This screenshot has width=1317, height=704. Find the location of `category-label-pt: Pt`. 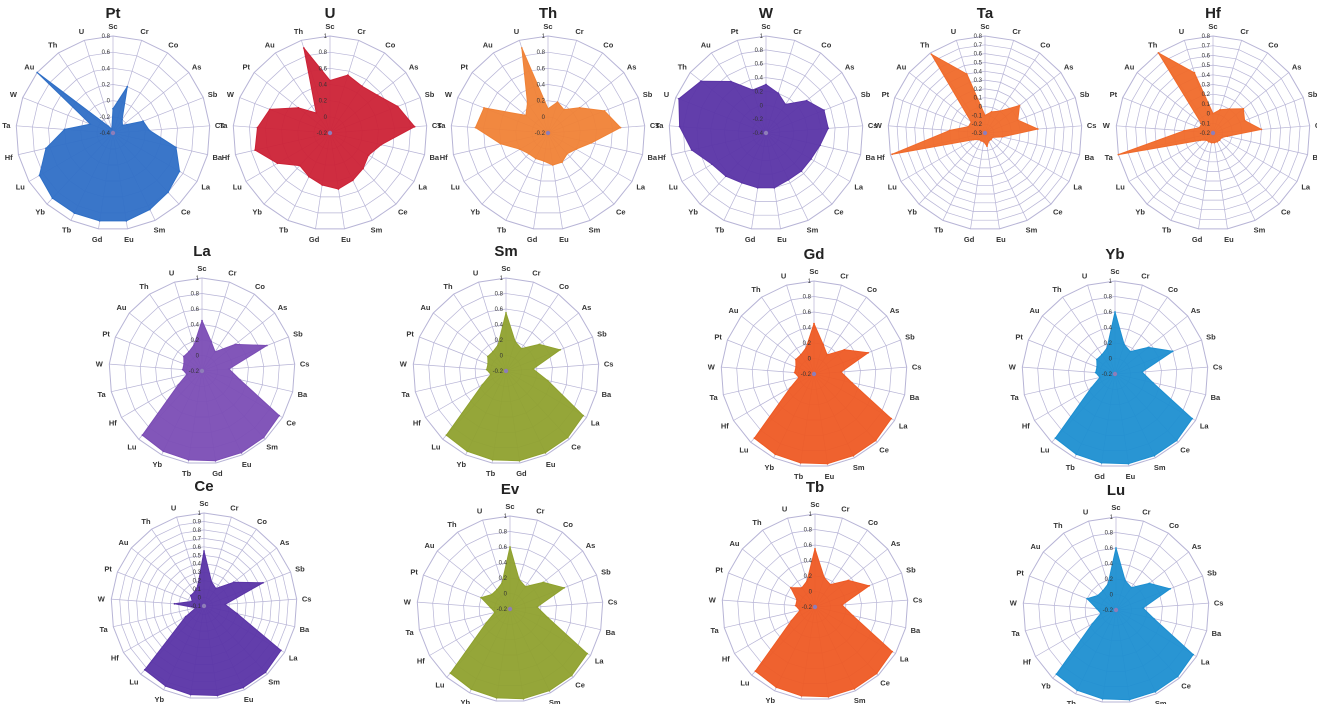

category-label-pt: Pt is located at coordinates (465, 66).